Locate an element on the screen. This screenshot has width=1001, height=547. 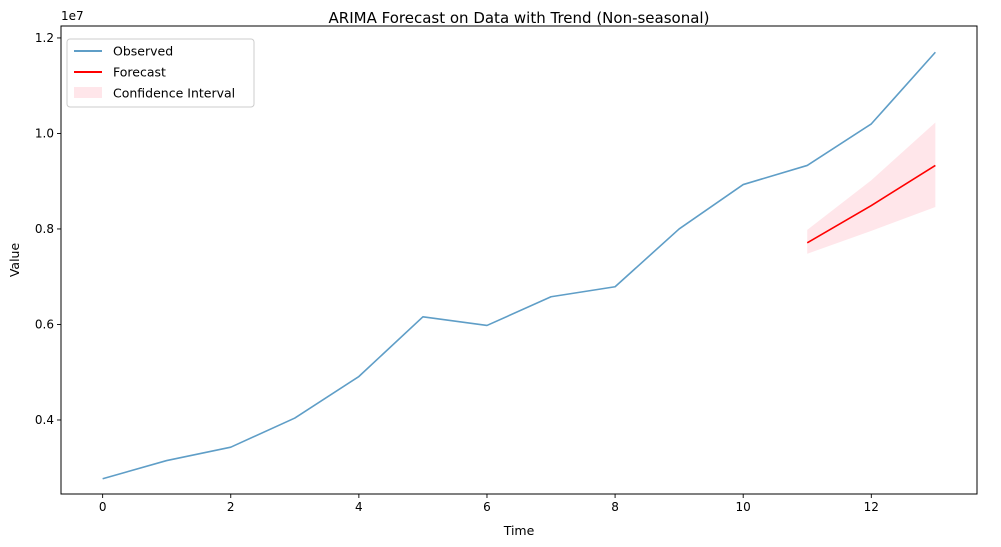
x-tick-label: 0 is located at coordinates (103, 507).